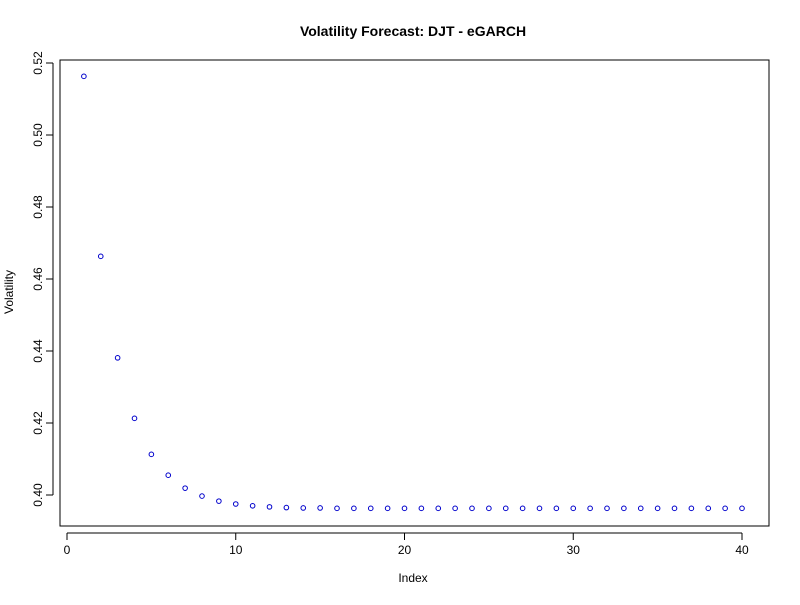 The image size is (800, 605). Describe the element at coordinates (9, 292) in the screenshot. I see `y-axis-label: Volatility` at that location.